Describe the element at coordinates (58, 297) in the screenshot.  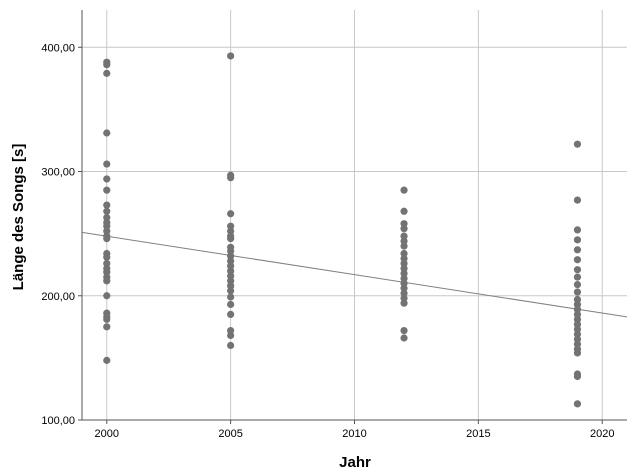
I see `y-tick-label: 200,00` at that location.